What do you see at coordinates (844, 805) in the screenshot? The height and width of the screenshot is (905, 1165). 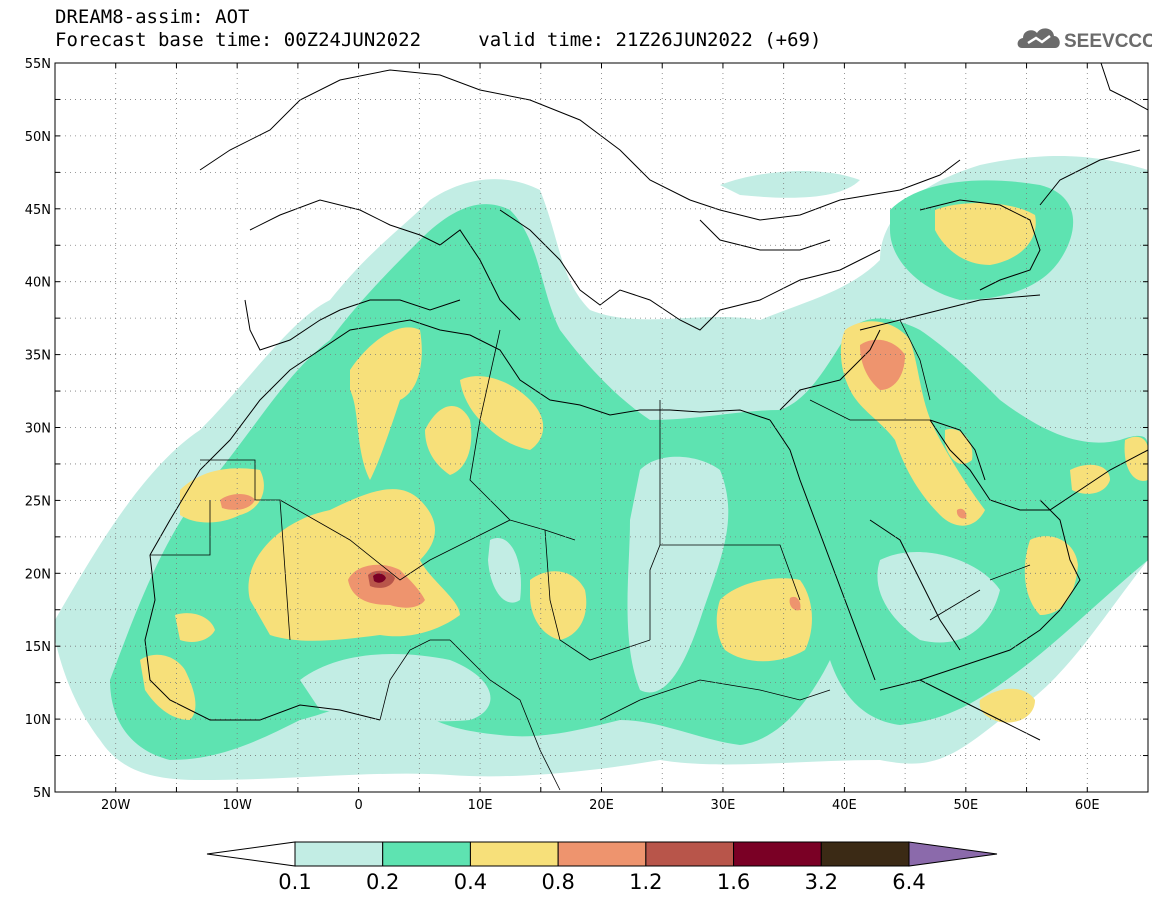 I see `lon-tick-label: 40E` at bounding box center [844, 805].